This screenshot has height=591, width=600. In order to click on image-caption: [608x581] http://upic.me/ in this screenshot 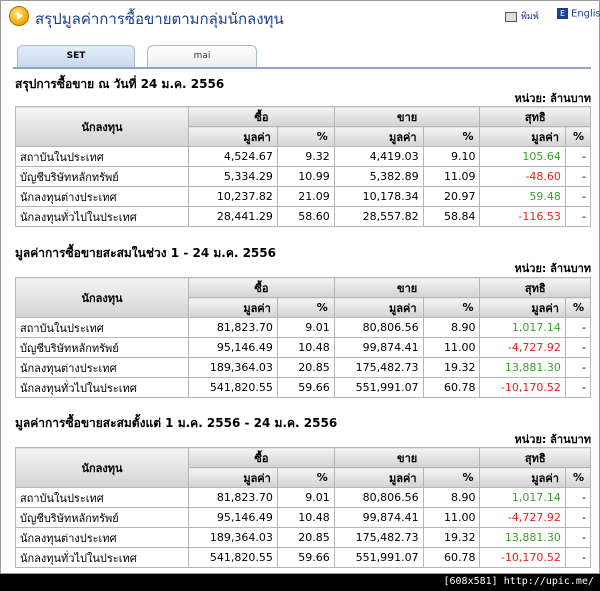, I will do `click(518, 581)`.